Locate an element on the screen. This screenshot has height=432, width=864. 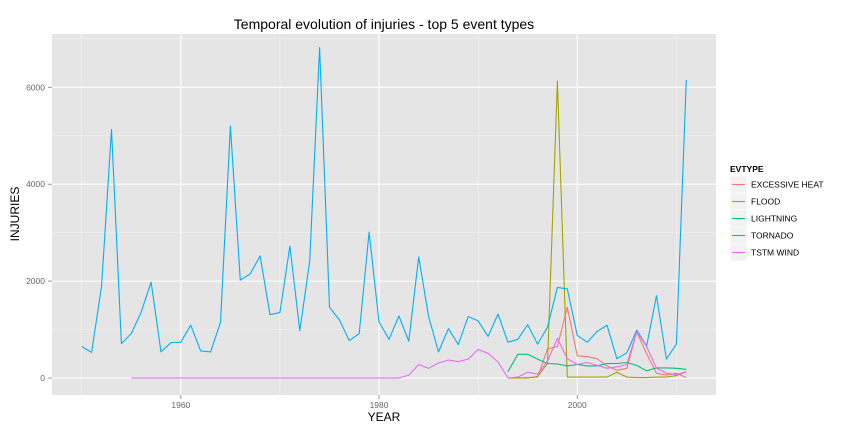
legend-title: EVTYPE is located at coordinates (747, 169).